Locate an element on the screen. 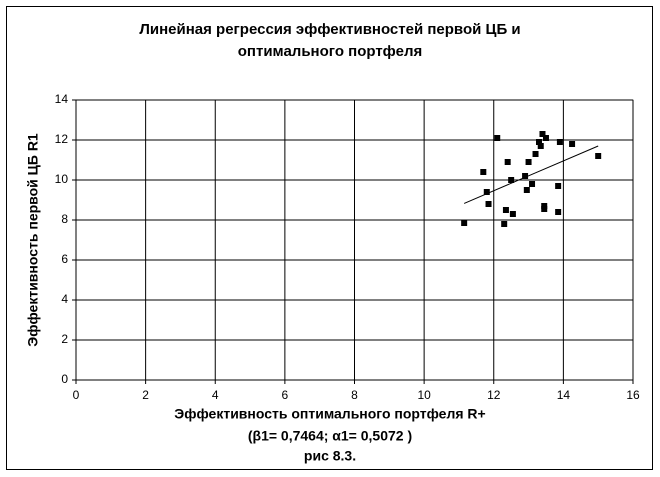  x-tick-label: 16 is located at coordinates (633, 395).